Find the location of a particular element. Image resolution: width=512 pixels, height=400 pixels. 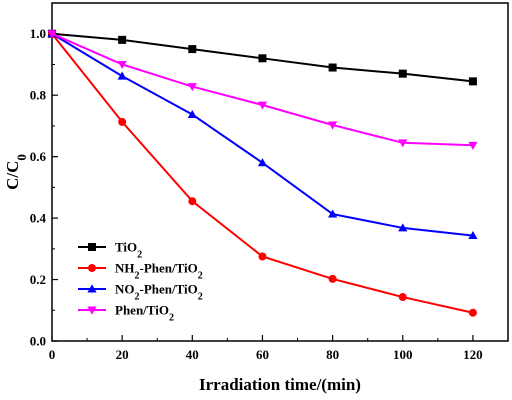

y-tick-label-4: 0.8 is located at coordinates (38, 95).